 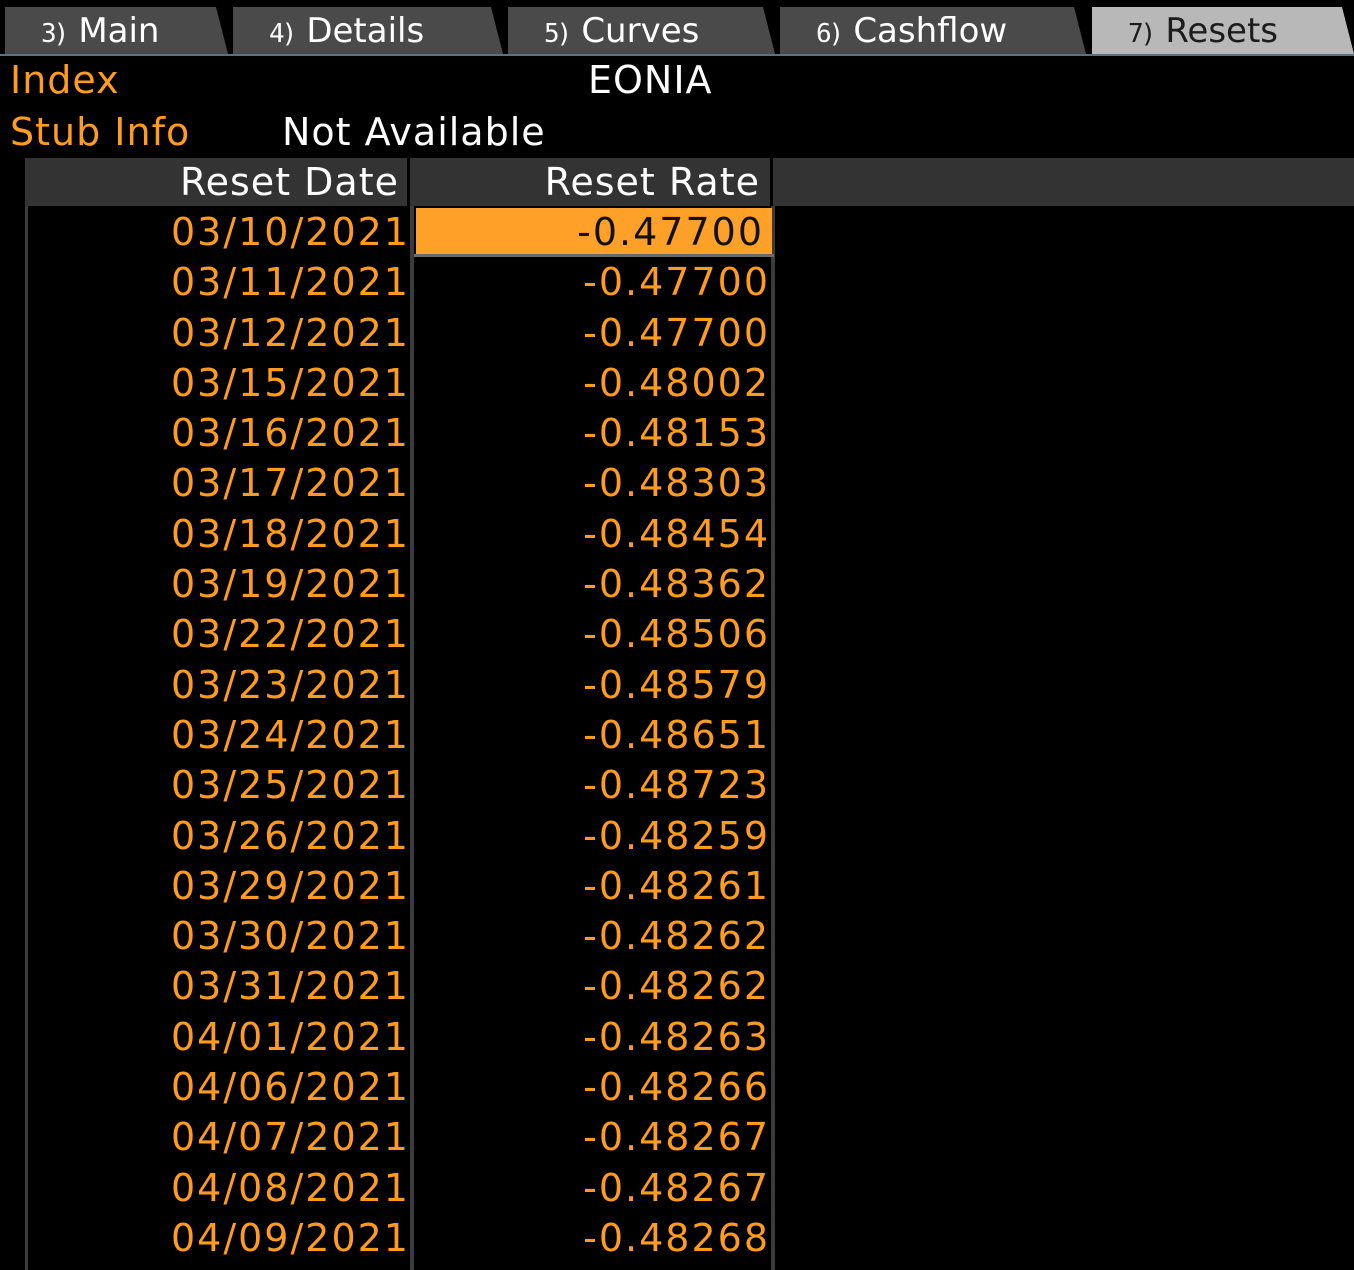 I want to click on table-row: 03/15/2021 -0.48002, so click(x=400, y=382).